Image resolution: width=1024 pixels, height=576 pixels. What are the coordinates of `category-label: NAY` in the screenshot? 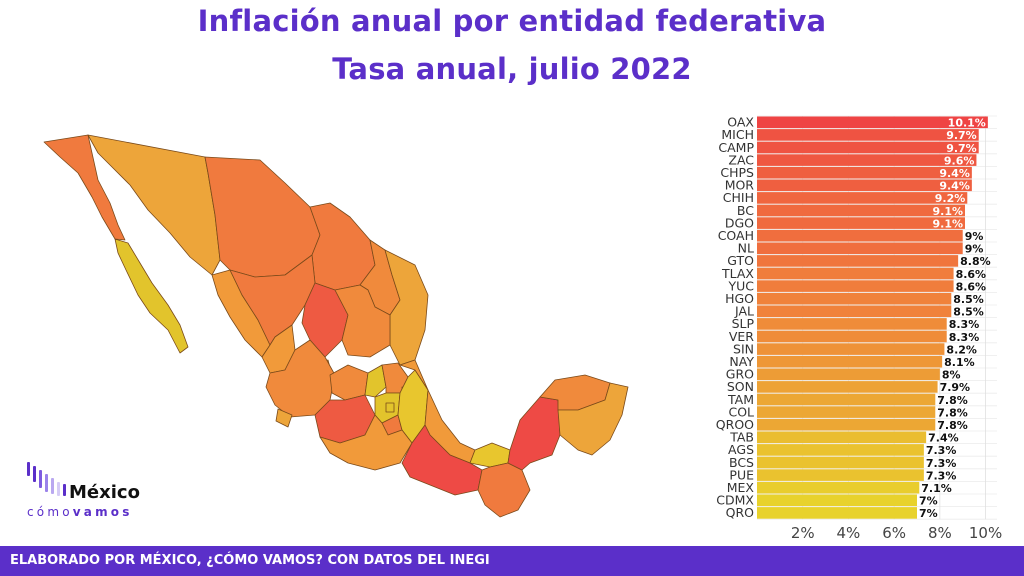 It's located at (741, 361).